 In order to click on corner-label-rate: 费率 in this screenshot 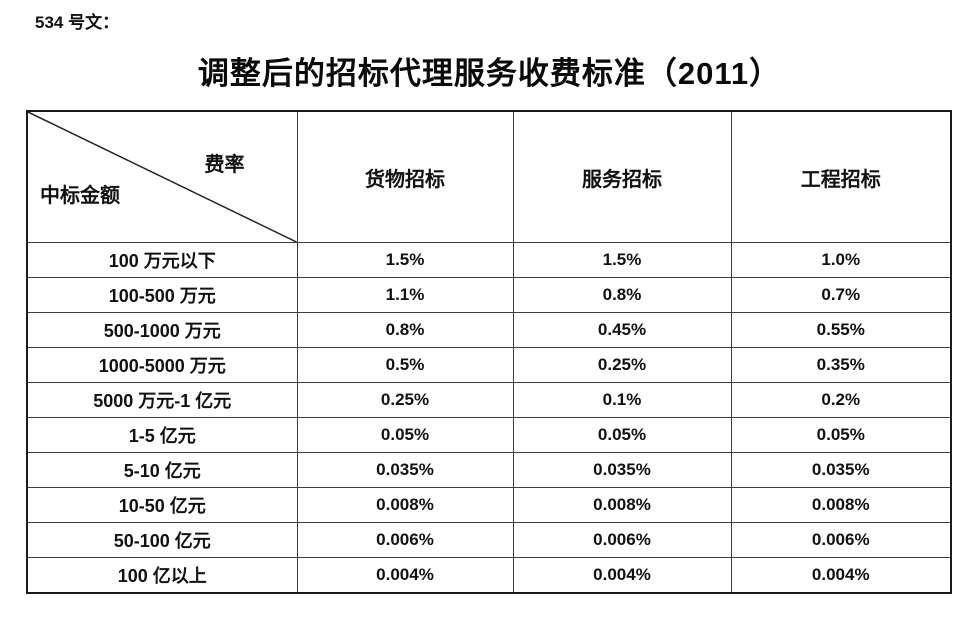, I will do `click(224, 165)`.